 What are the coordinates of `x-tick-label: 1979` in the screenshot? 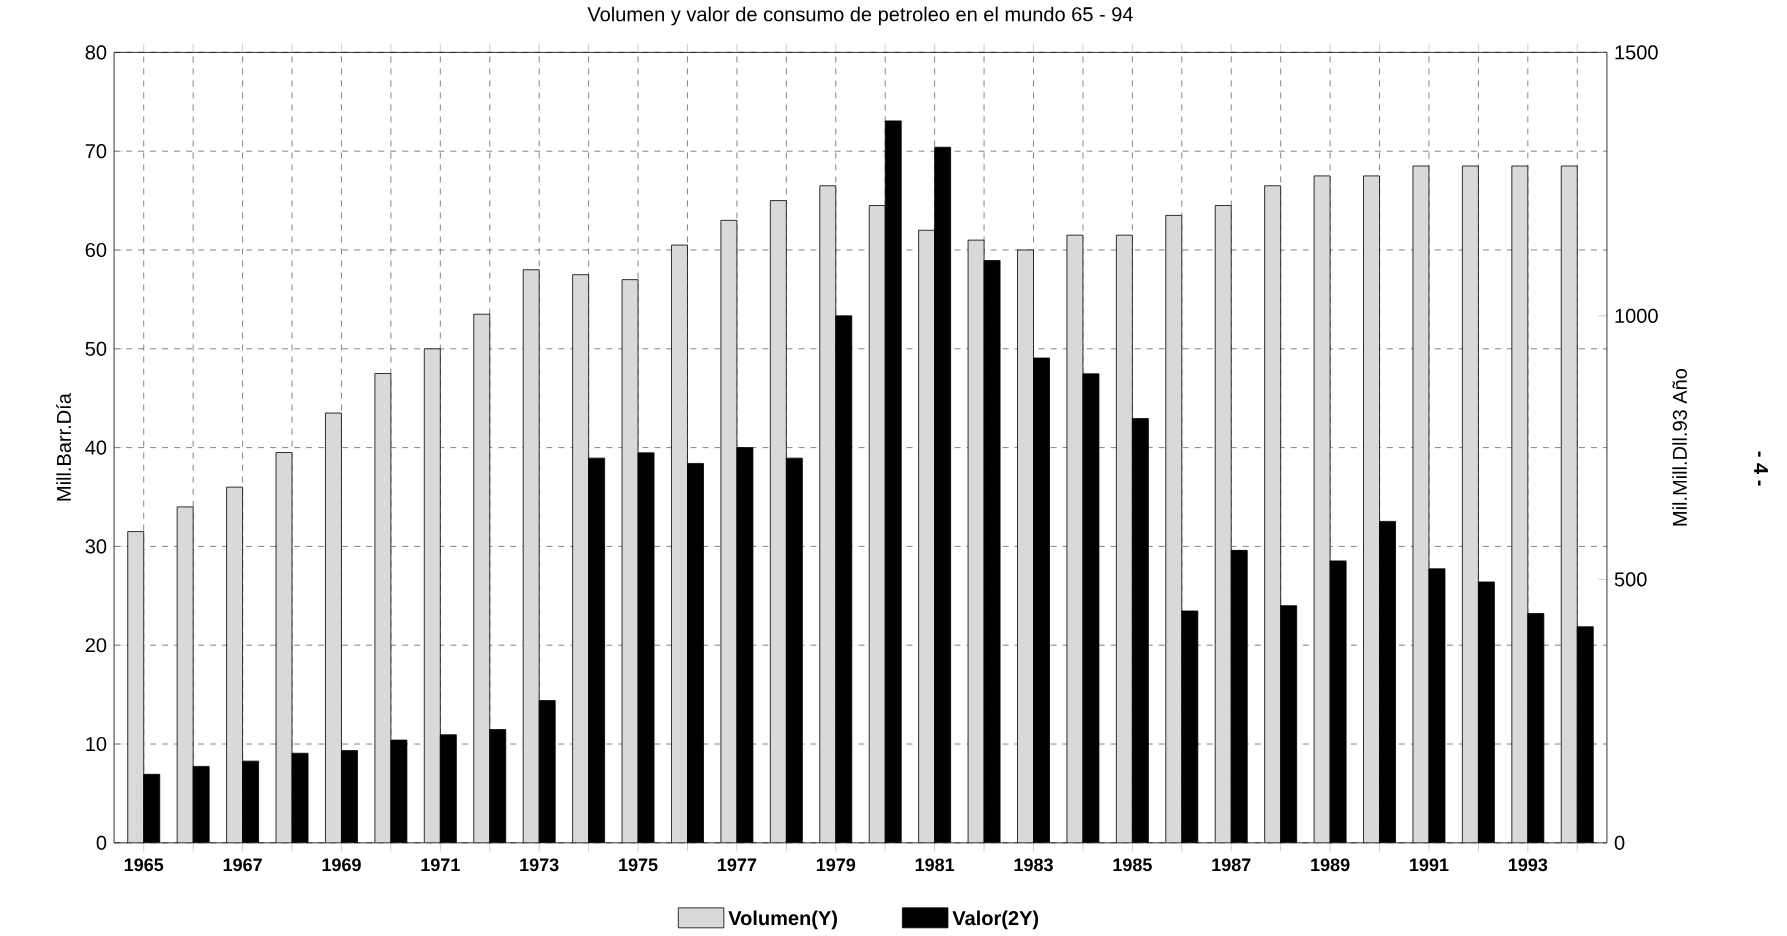 It's located at (836, 865).